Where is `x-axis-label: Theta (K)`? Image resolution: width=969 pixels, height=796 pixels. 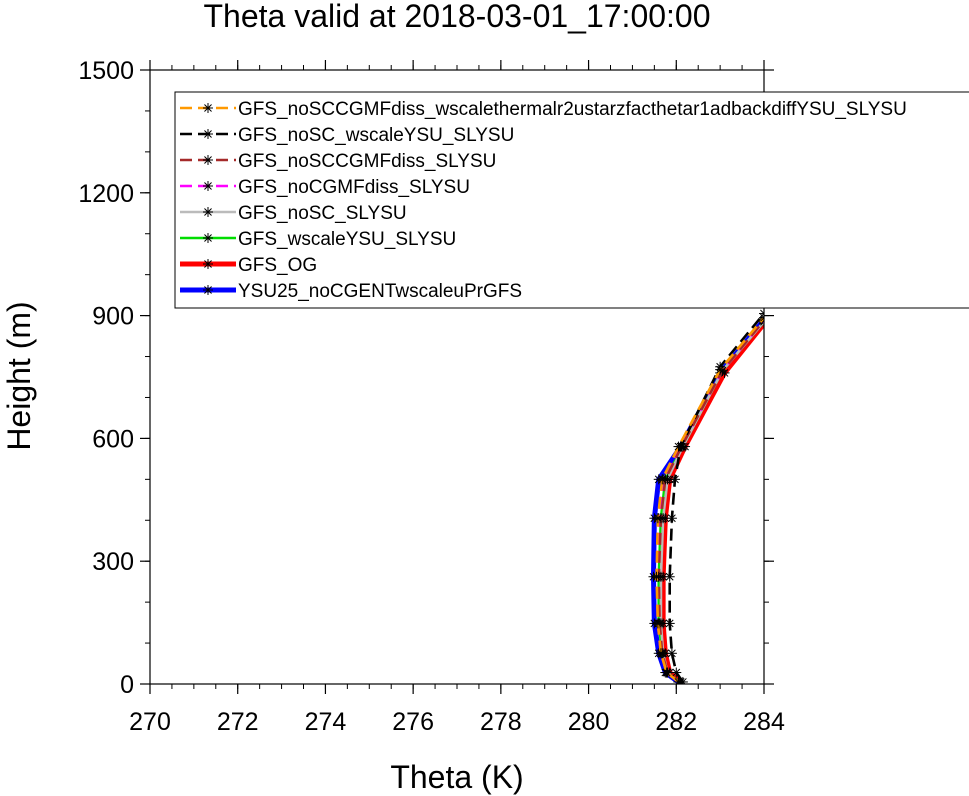 x-axis-label: Theta (K) is located at coordinates (456, 777).